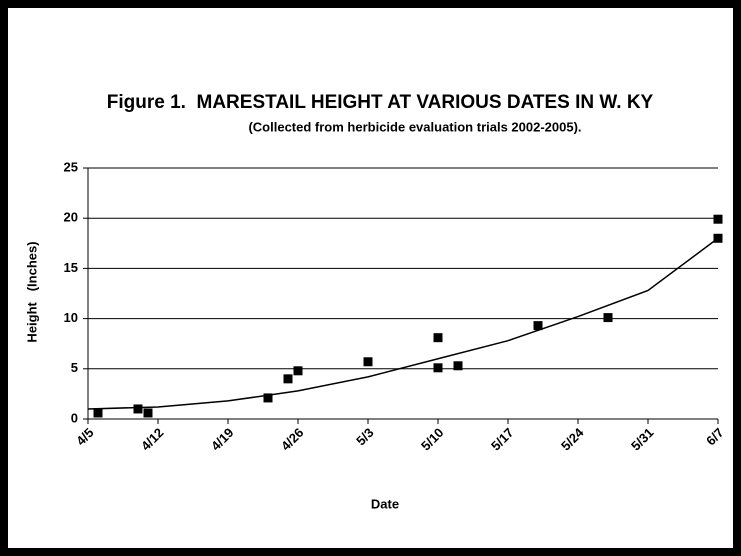 The height and width of the screenshot is (556, 741). What do you see at coordinates (31, 291) in the screenshot?
I see `y-axis-label: Height (Inches)` at bounding box center [31, 291].